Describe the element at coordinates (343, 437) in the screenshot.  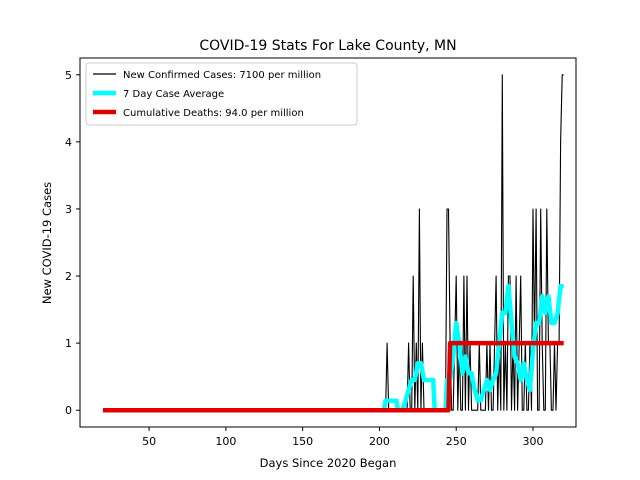
I see `x-axis-ticks: 50 100 150 200 250 300` at that location.